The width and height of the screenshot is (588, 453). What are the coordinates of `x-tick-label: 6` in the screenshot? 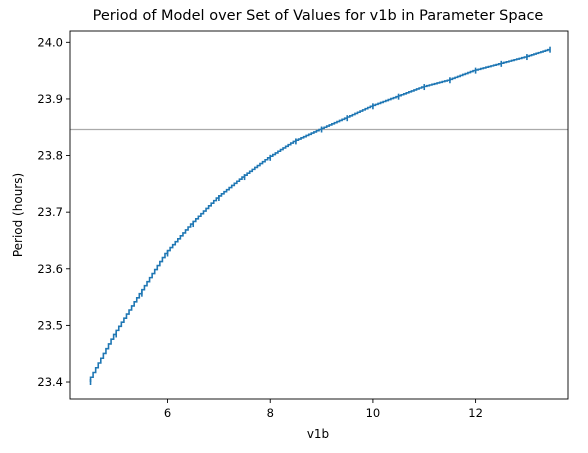 It's located at (167, 413).